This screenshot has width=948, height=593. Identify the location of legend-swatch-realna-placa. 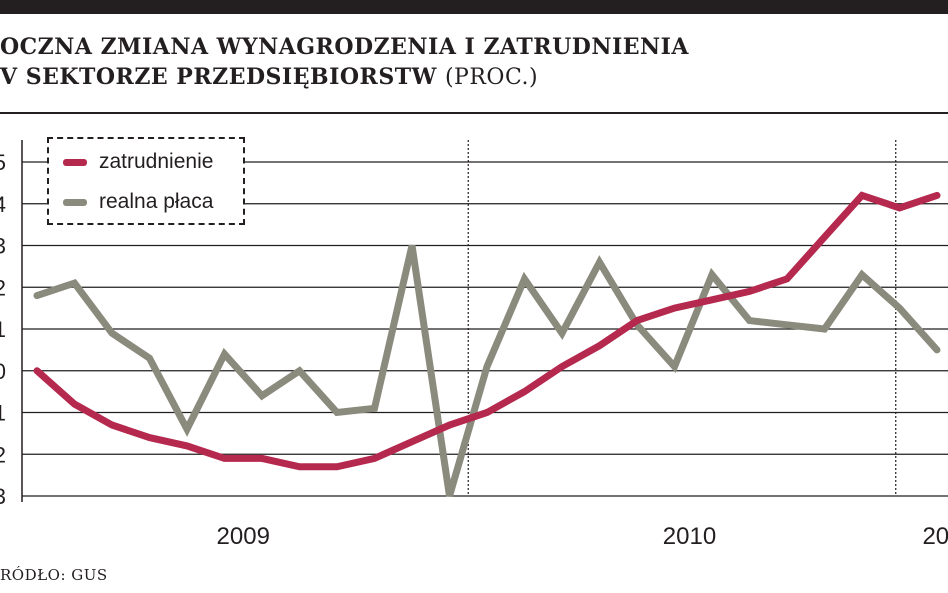
(75, 202).